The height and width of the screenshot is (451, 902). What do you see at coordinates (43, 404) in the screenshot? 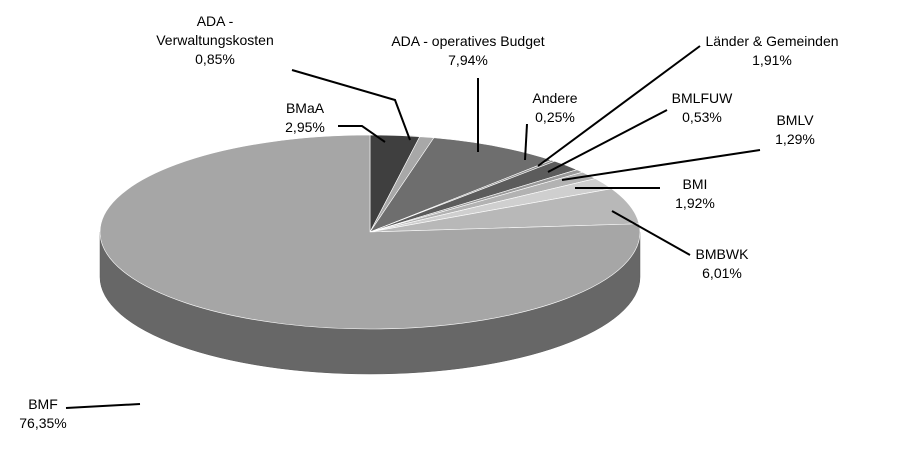
I see `category-label: BMF` at bounding box center [43, 404].